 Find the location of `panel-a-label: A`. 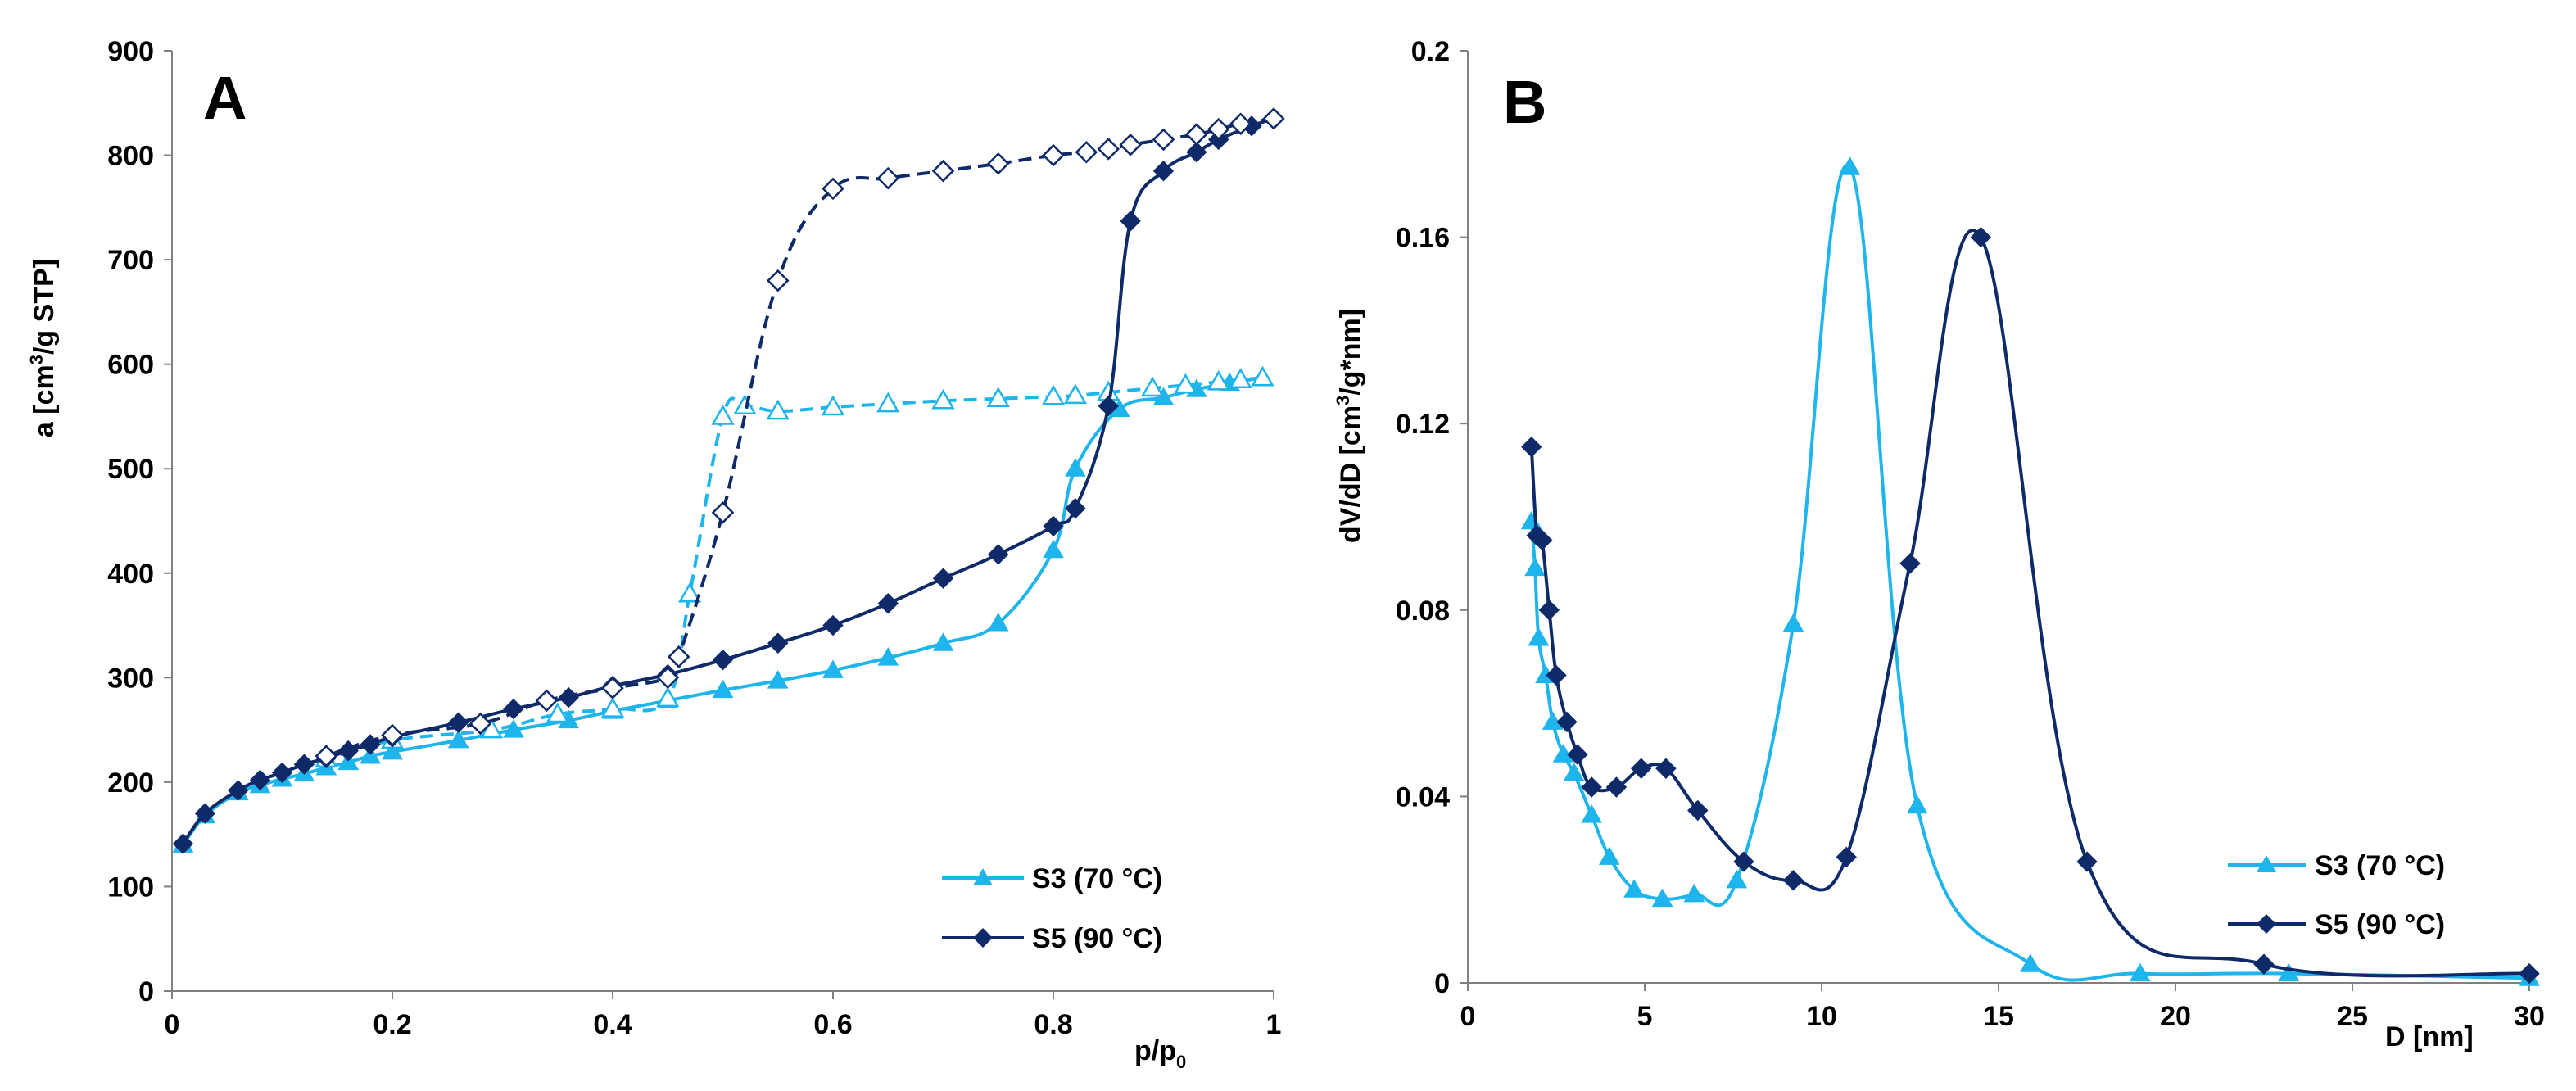

panel-a-label: A is located at coordinates (225, 98).